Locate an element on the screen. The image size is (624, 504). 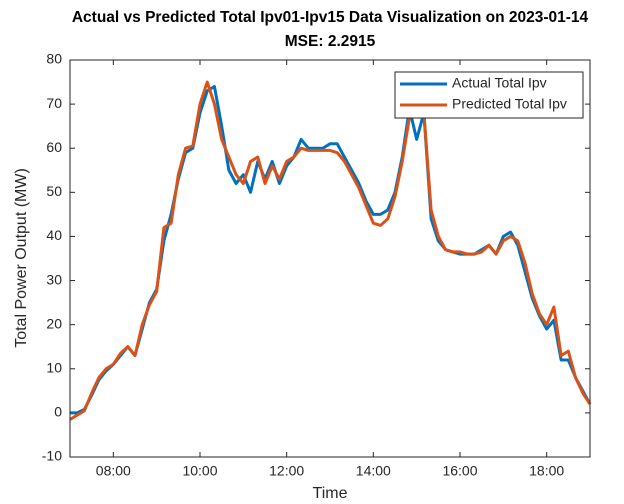
x-tick-label: 18:00 is located at coordinates (546, 471).